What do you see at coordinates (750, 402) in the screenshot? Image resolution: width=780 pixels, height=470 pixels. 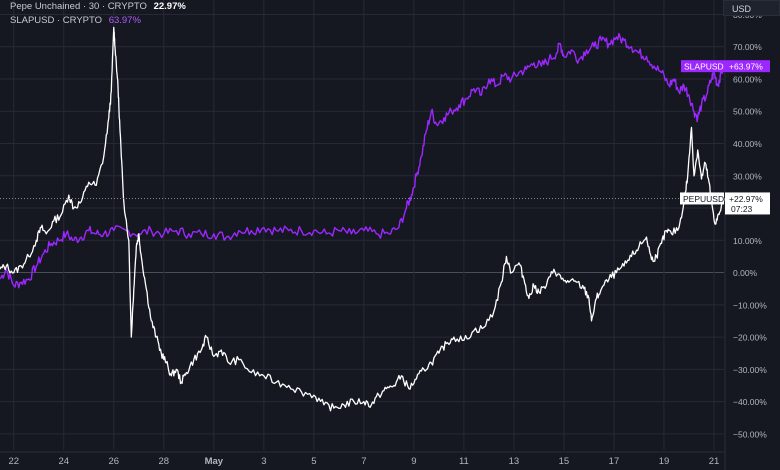 I see `y-tick-label: −40.00%` at bounding box center [750, 402].